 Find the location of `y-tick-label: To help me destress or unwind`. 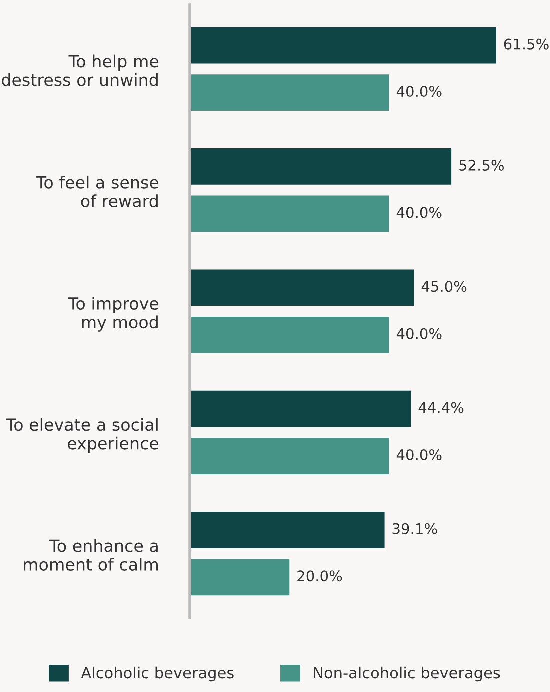

y-tick-label: To help me destress or unwind is located at coordinates (80, 70).